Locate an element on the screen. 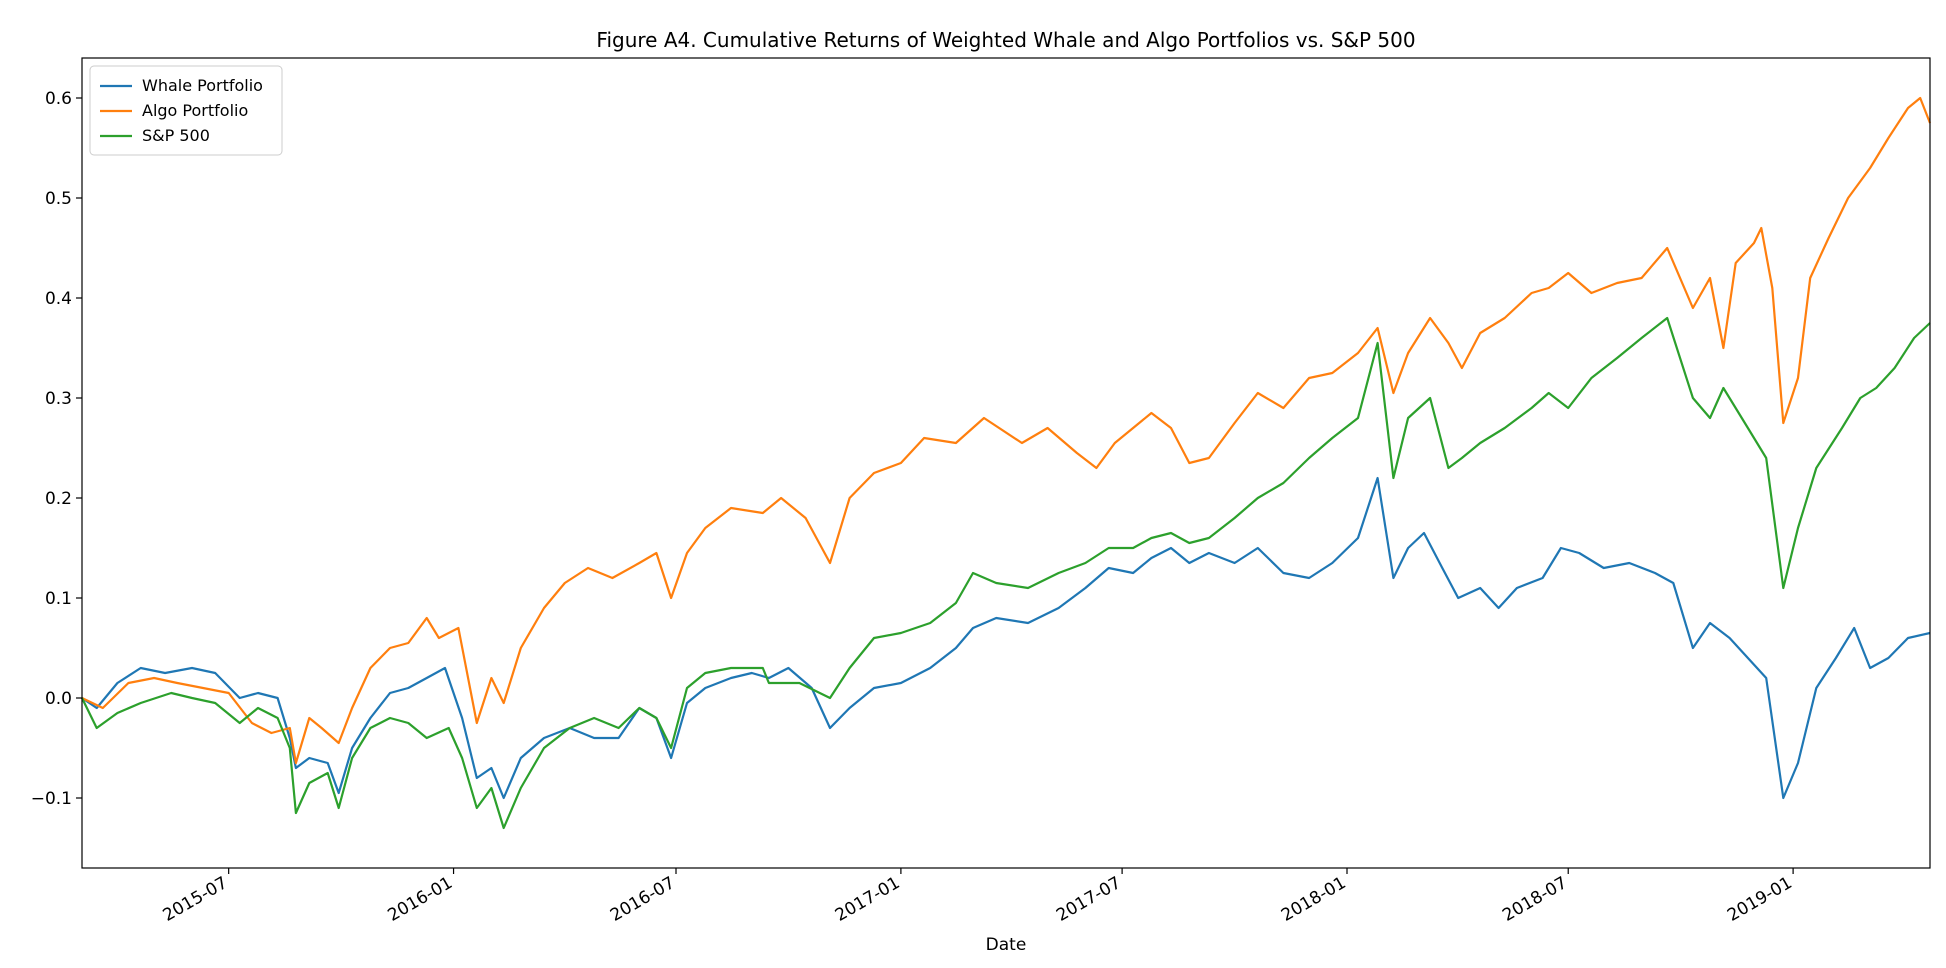 The width and height of the screenshot is (1946, 968). legend-label: Whale Portfolio is located at coordinates (202, 85).